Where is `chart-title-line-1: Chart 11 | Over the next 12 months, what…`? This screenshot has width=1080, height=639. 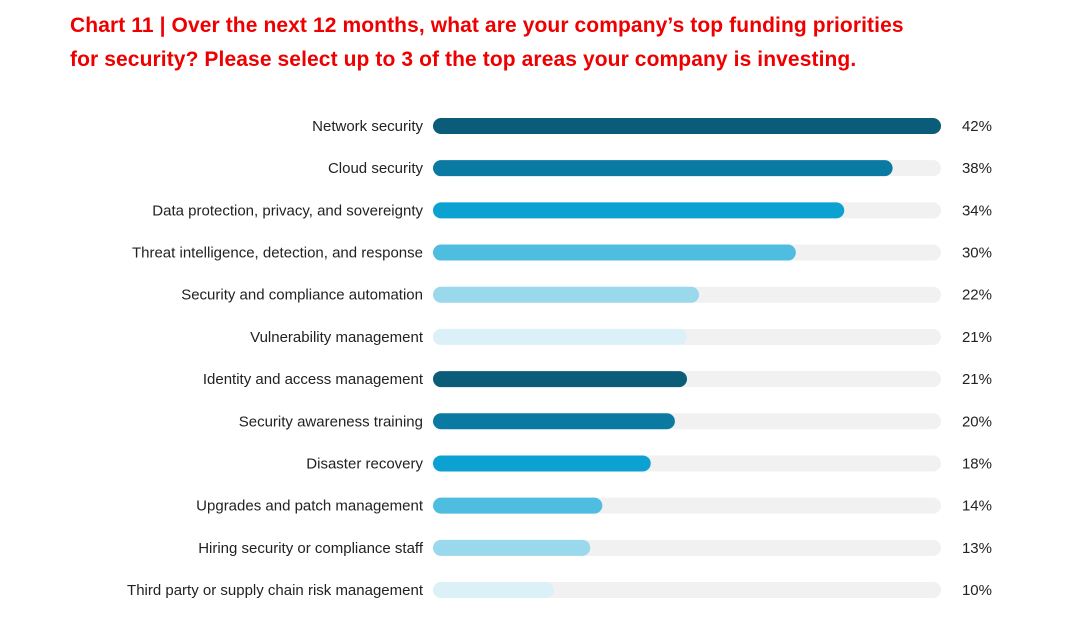
chart-title-line-1: Chart 11 | Over the next 12 months, what… is located at coordinates (487, 25).